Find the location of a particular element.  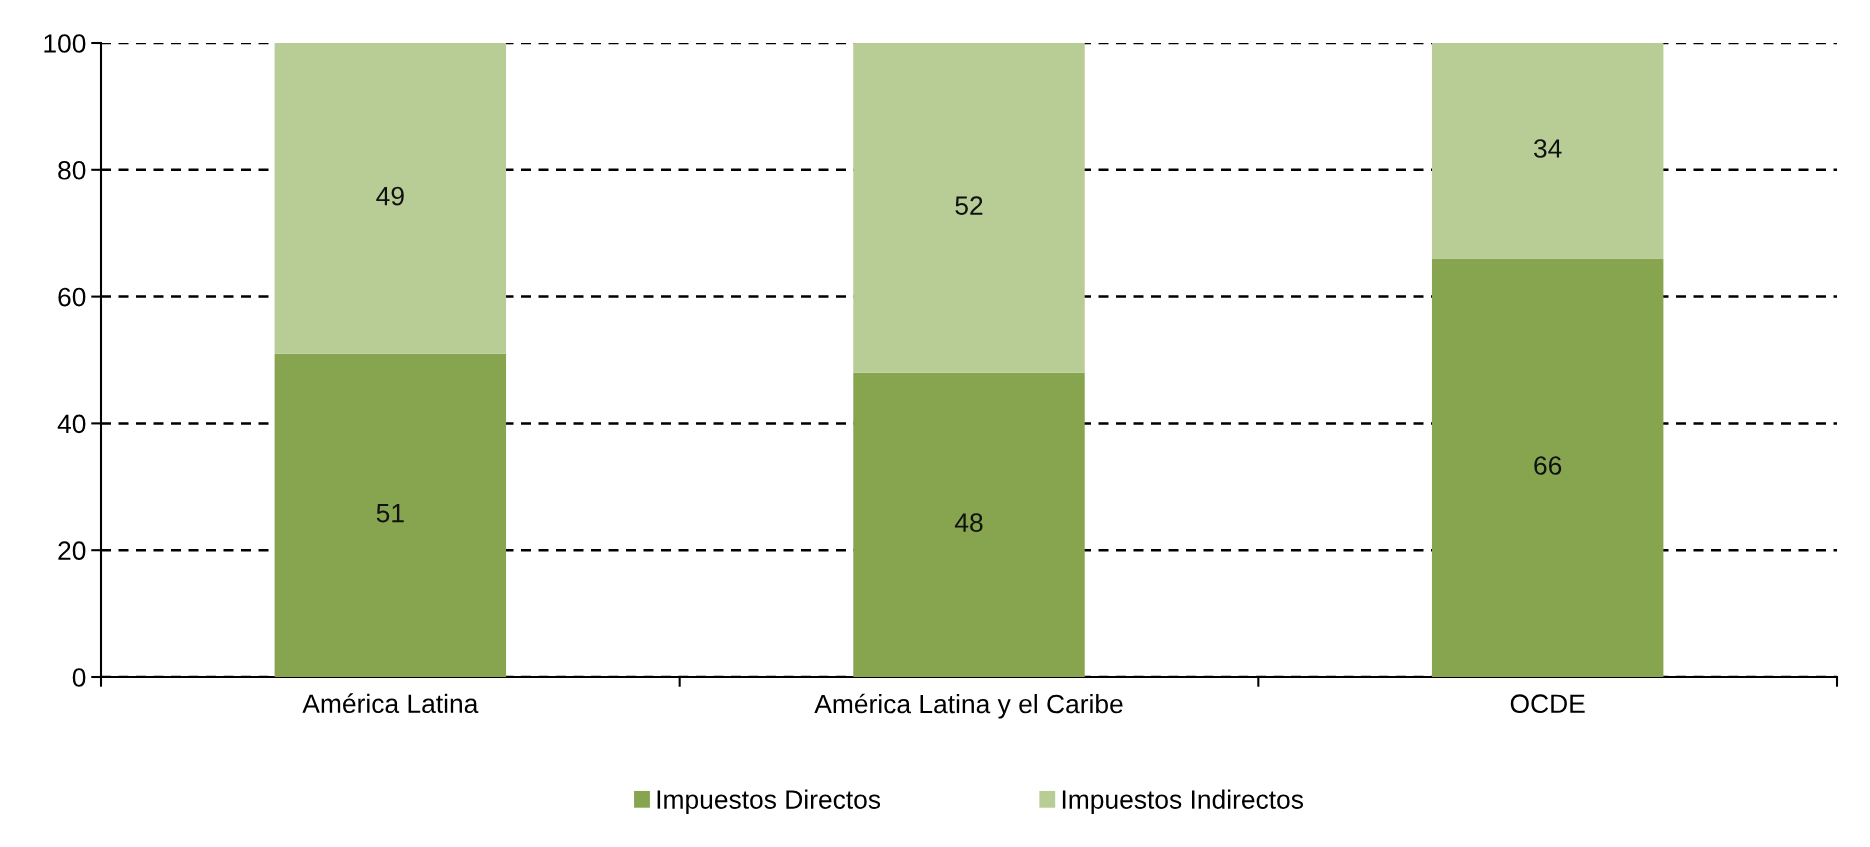

y-tick-label: 0 is located at coordinates (79, 677).